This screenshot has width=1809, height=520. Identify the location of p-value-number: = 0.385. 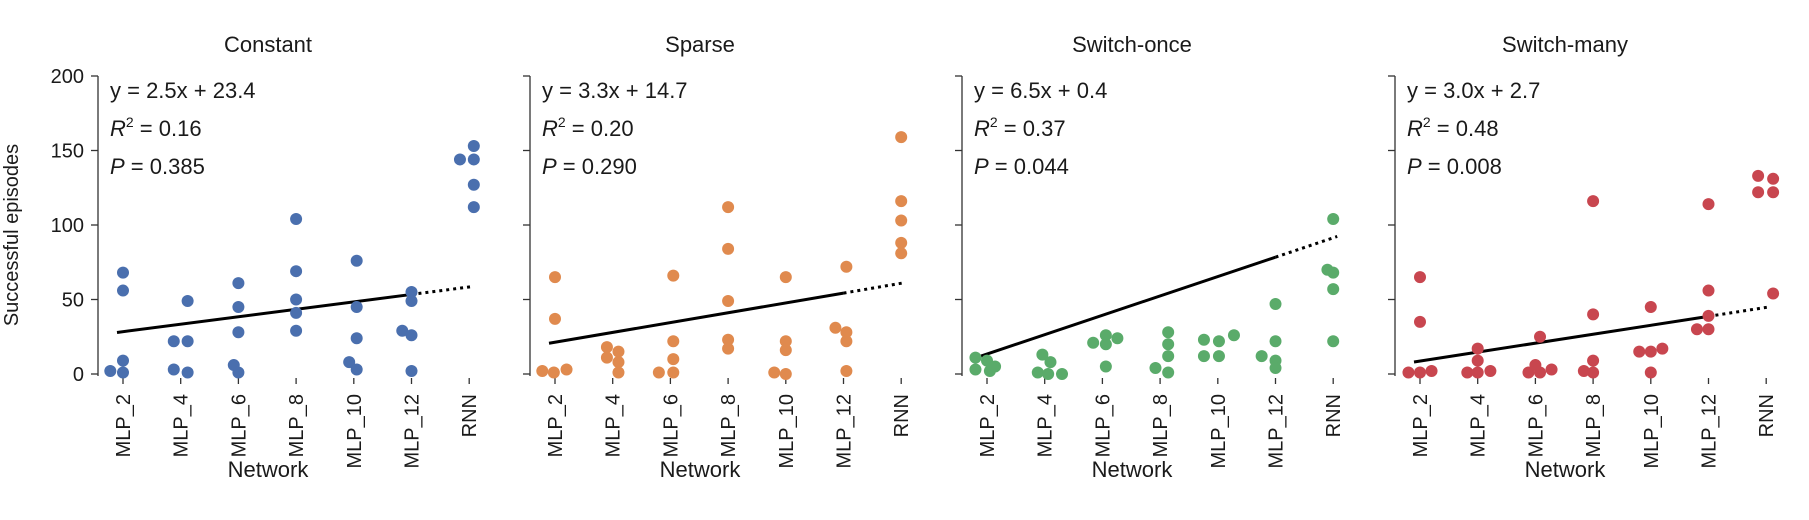
(165, 166).